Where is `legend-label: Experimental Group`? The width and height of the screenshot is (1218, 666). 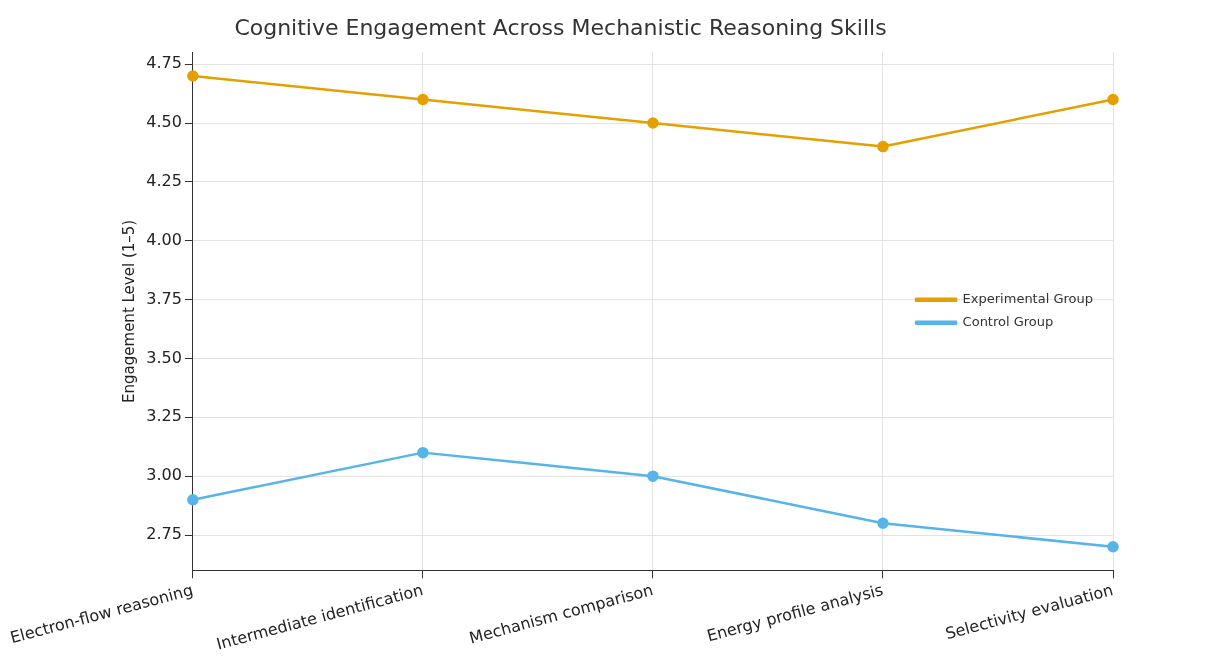 legend-label: Experimental Group is located at coordinates (1028, 299).